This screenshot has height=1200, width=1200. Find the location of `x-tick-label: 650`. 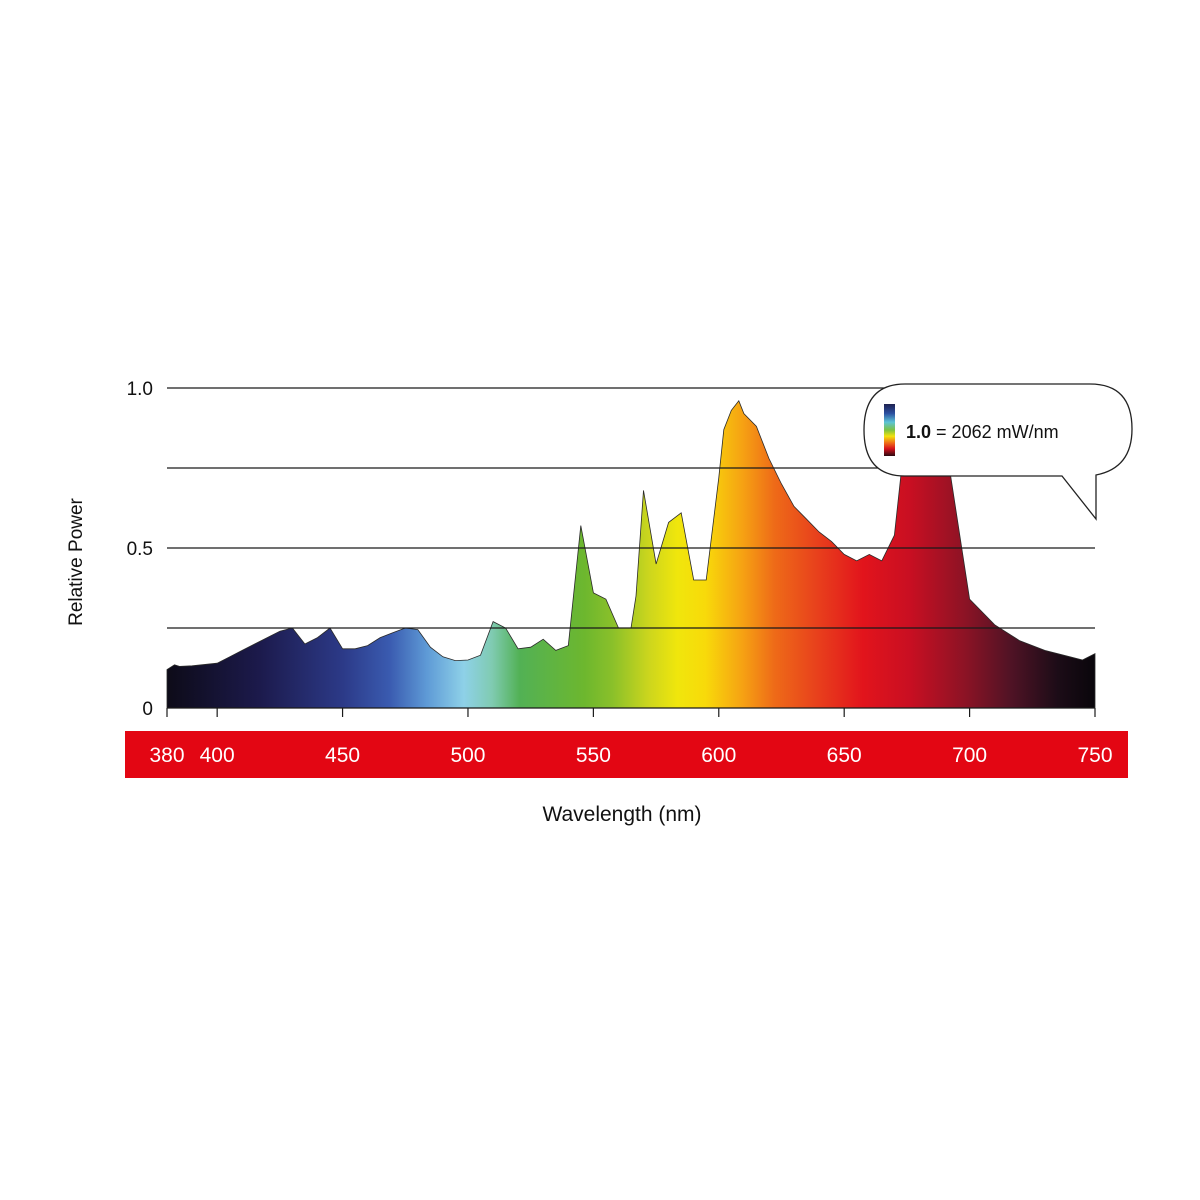

x-tick-label: 650 is located at coordinates (844, 755).